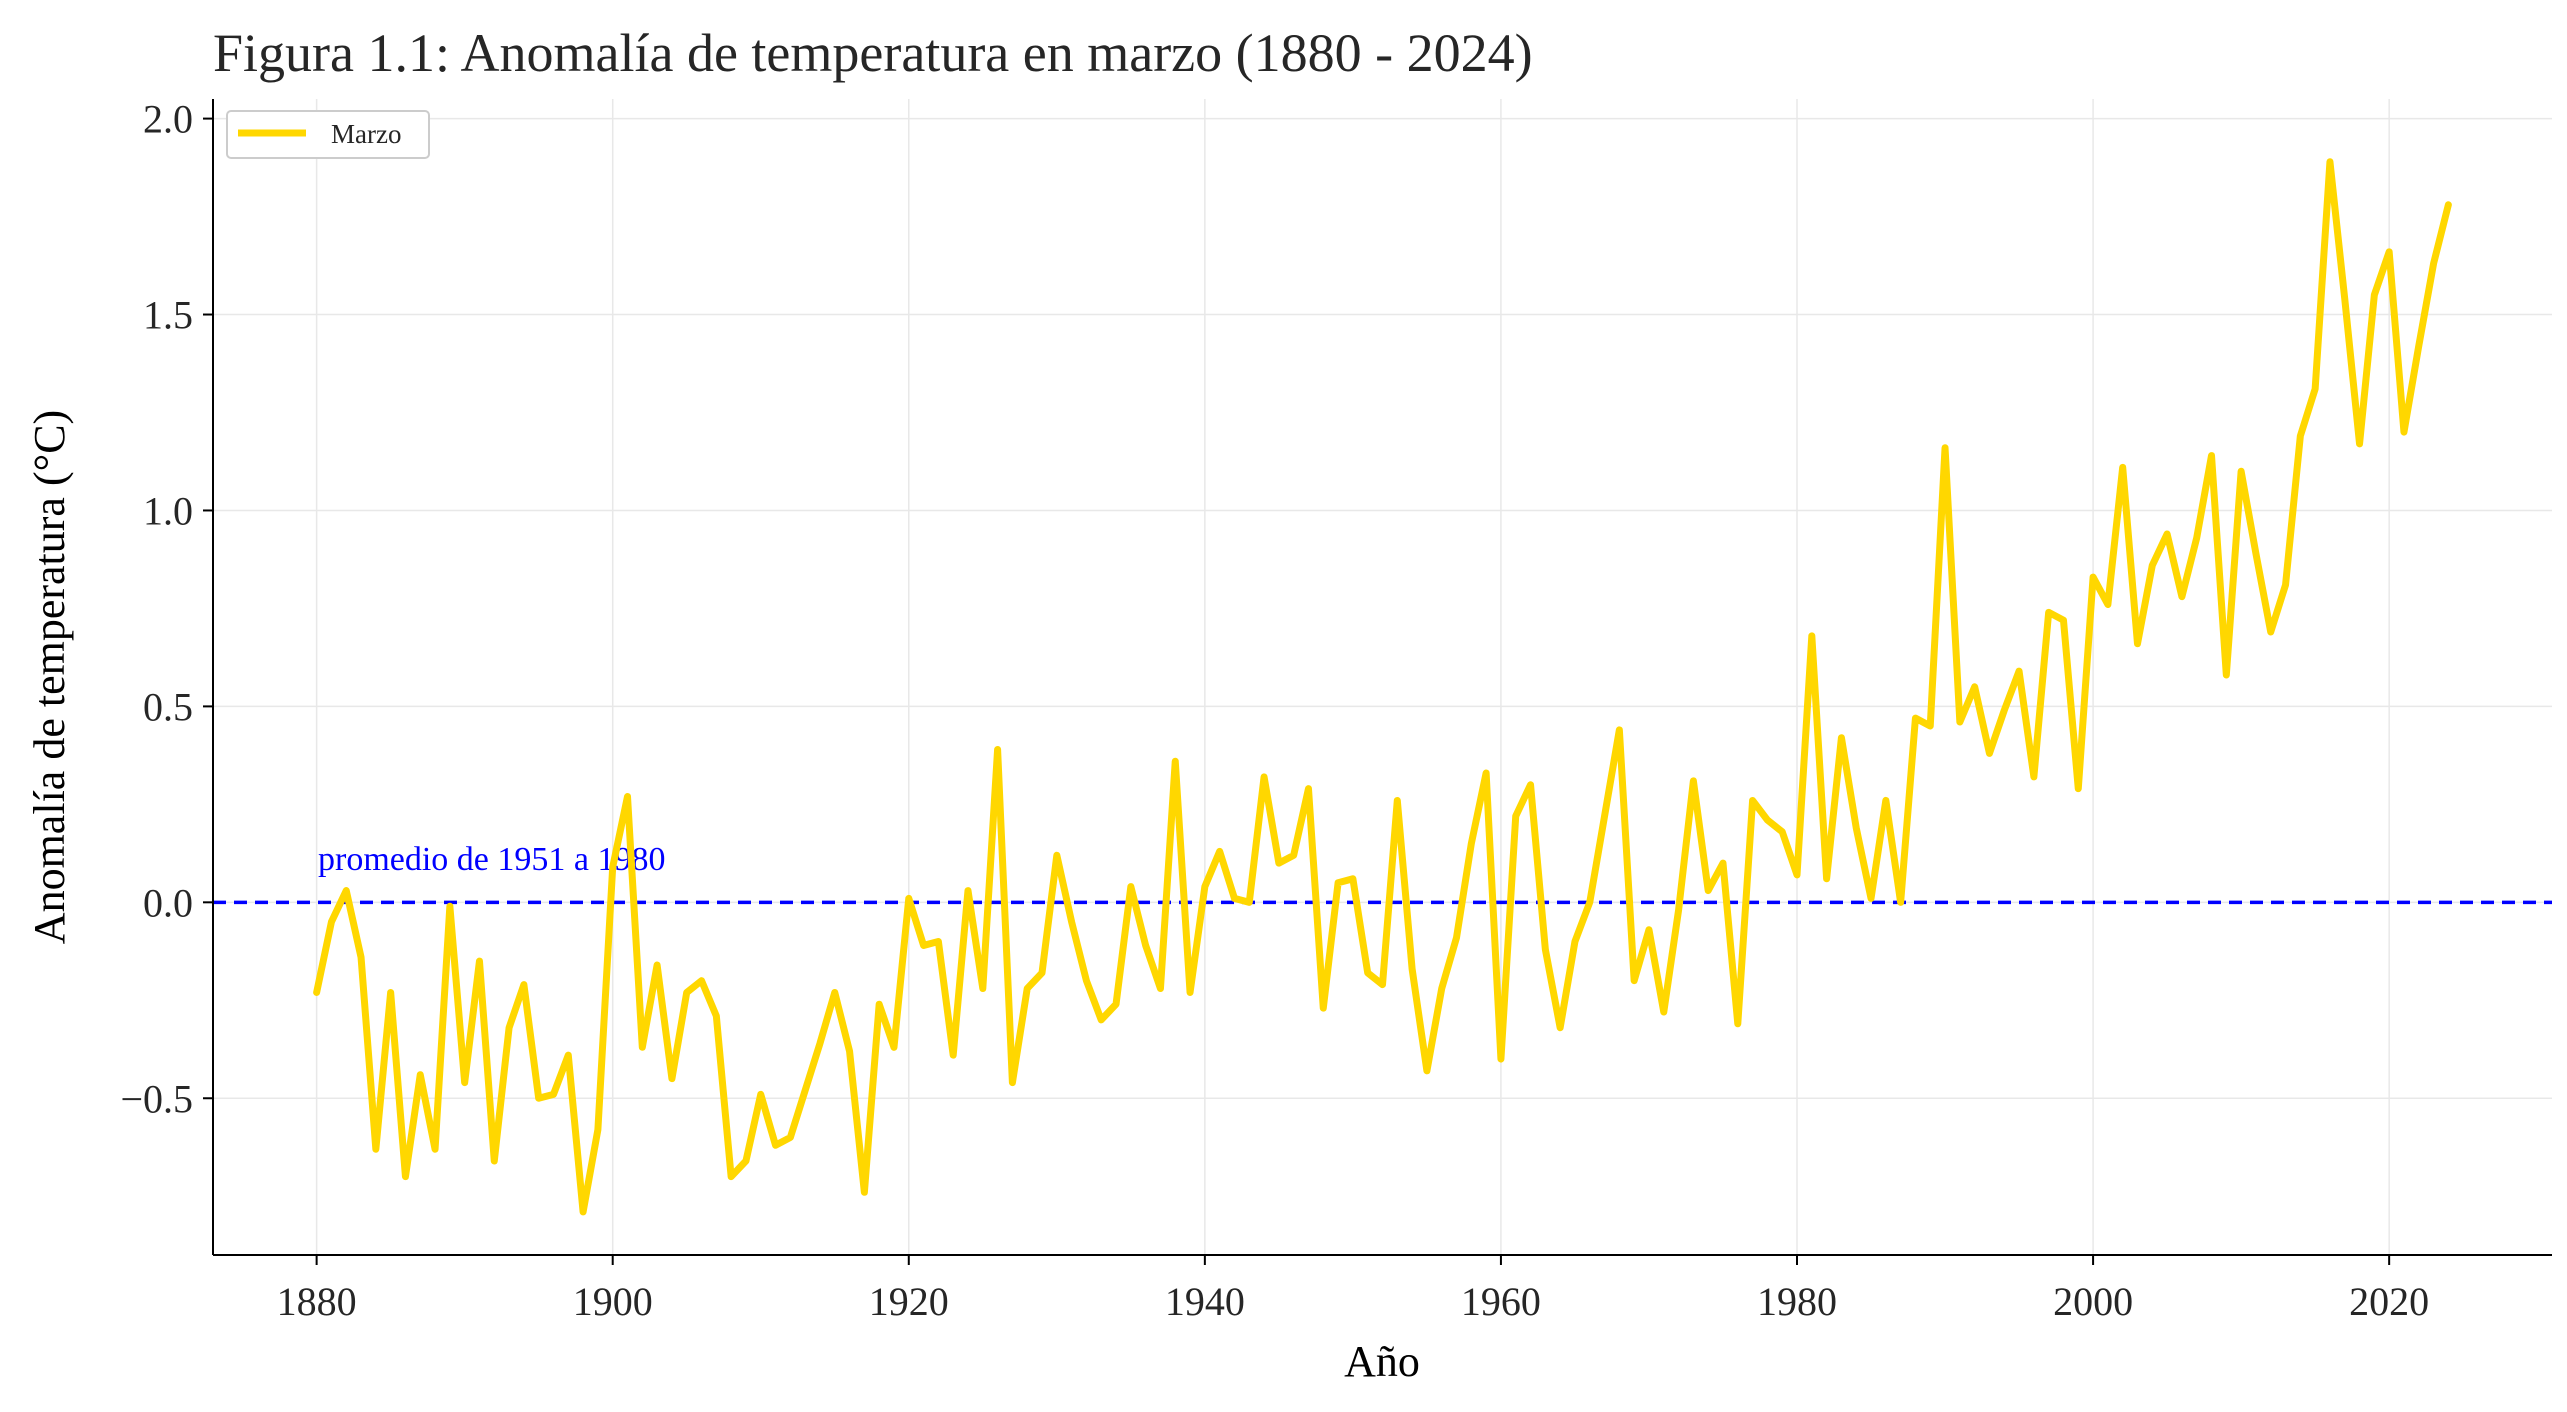  I want to click on x-axis-label: Año, so click(1382, 1361).